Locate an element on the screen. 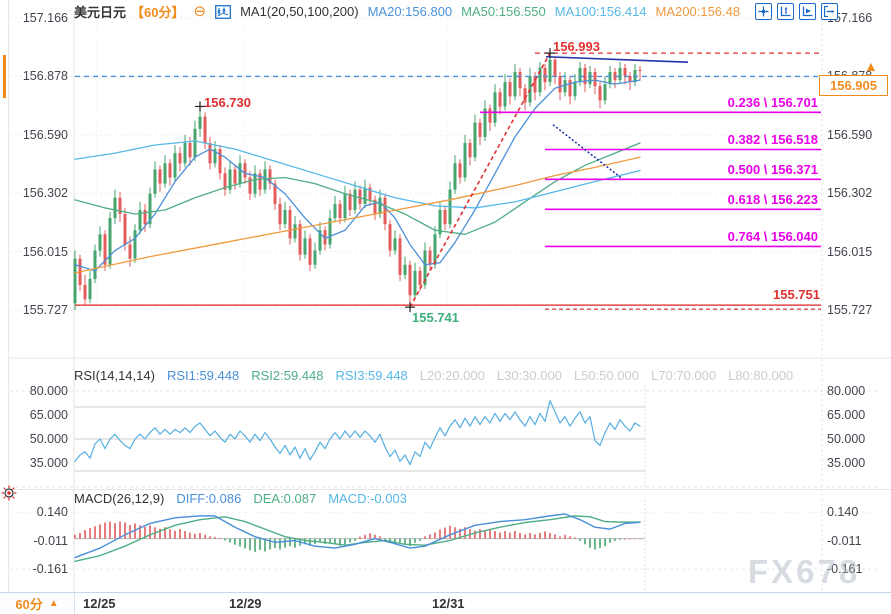 The height and width of the screenshot is (614, 891). fib-level-label: 0.236 \ 156.701 is located at coordinates (772, 103).